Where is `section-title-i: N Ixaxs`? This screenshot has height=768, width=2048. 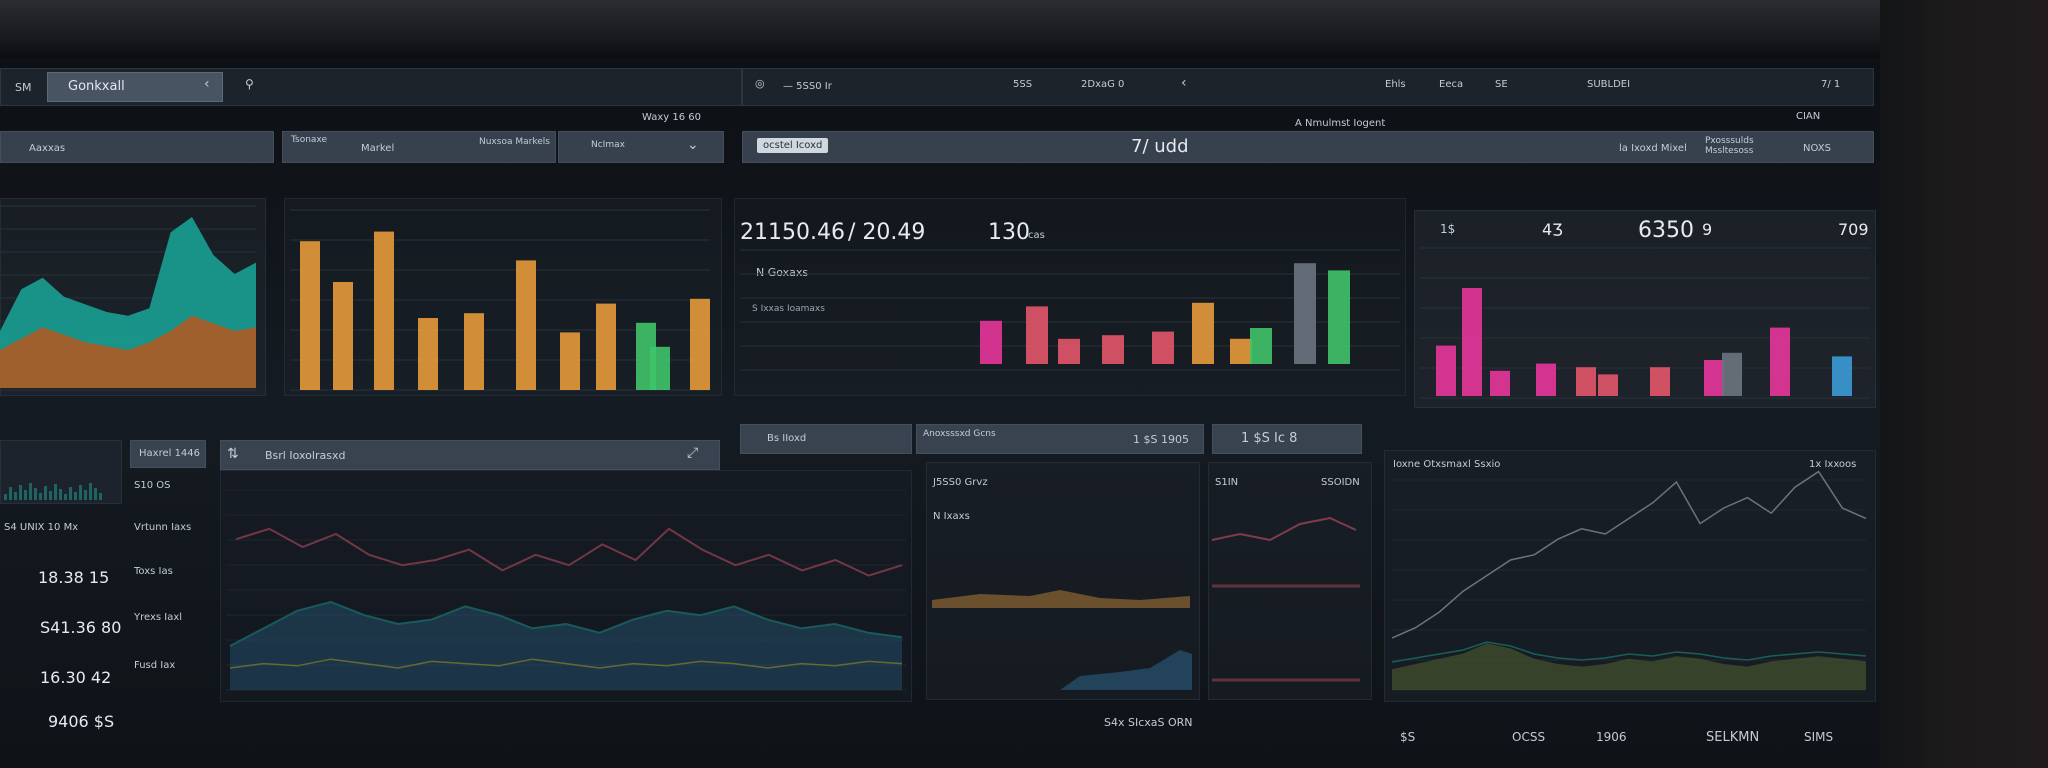
section-title-i: N Ixaxs is located at coordinates (951, 516).